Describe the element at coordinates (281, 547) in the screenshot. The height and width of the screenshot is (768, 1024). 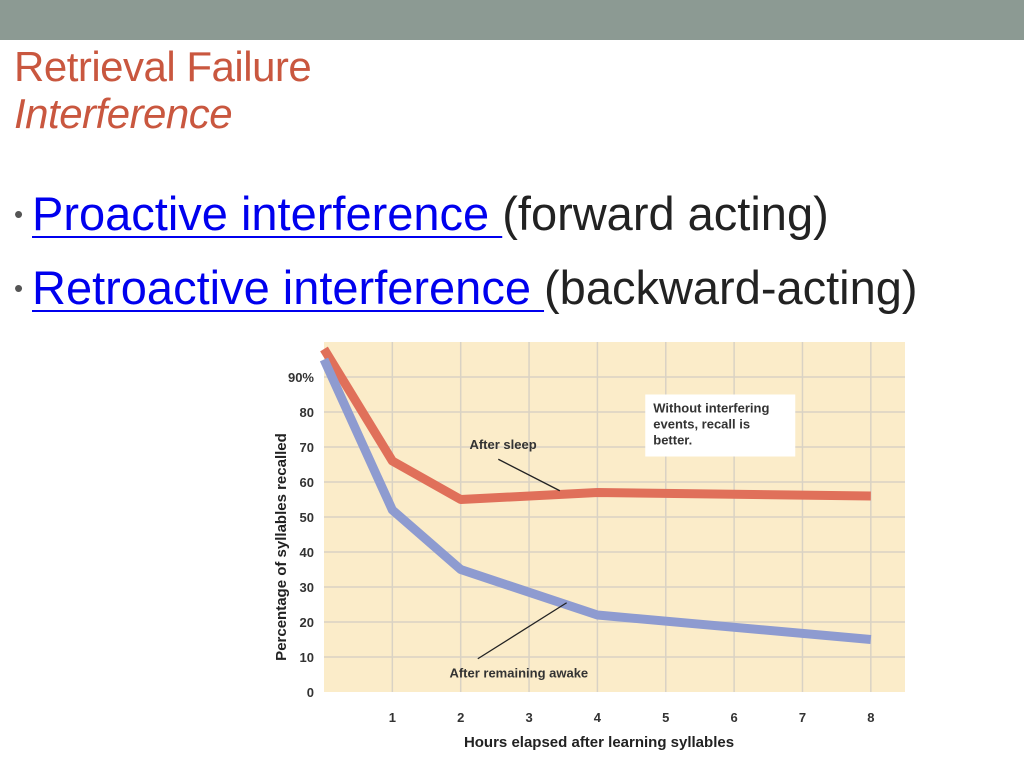
I see `y-axis-title: Percentage of syllables recalled` at that location.